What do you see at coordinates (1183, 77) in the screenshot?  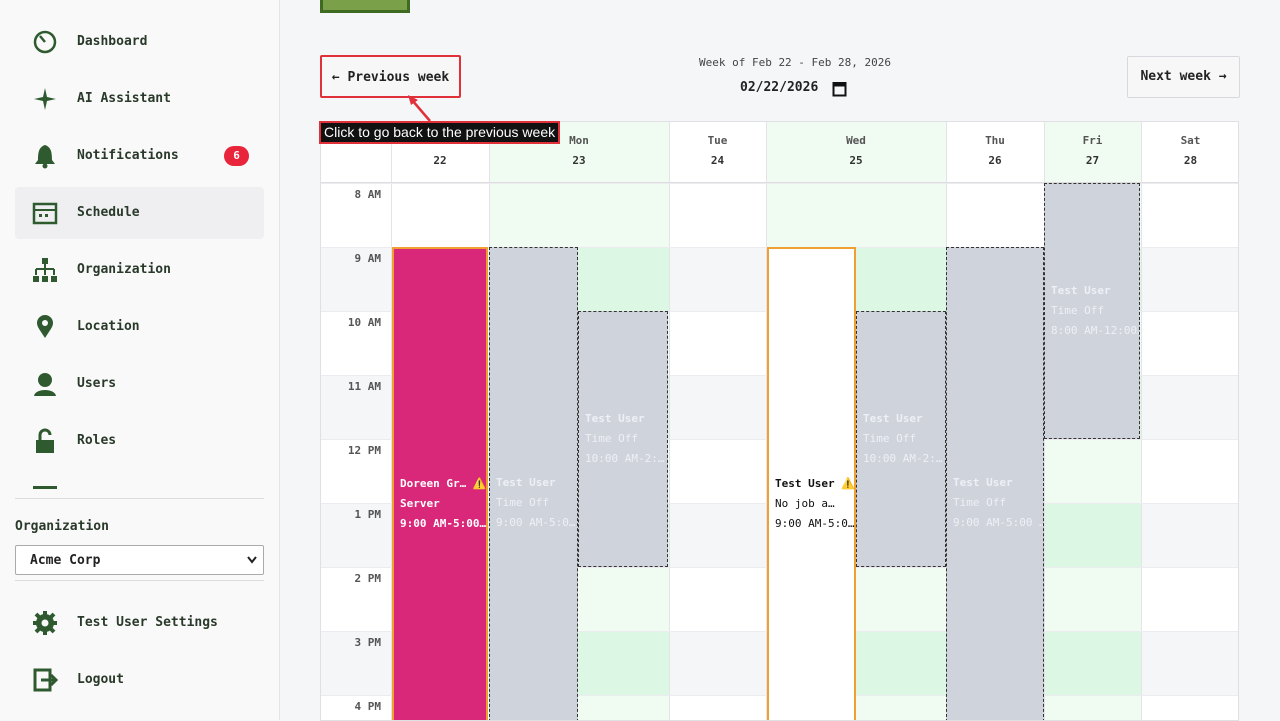 I see `next-week-button: Next week →` at bounding box center [1183, 77].